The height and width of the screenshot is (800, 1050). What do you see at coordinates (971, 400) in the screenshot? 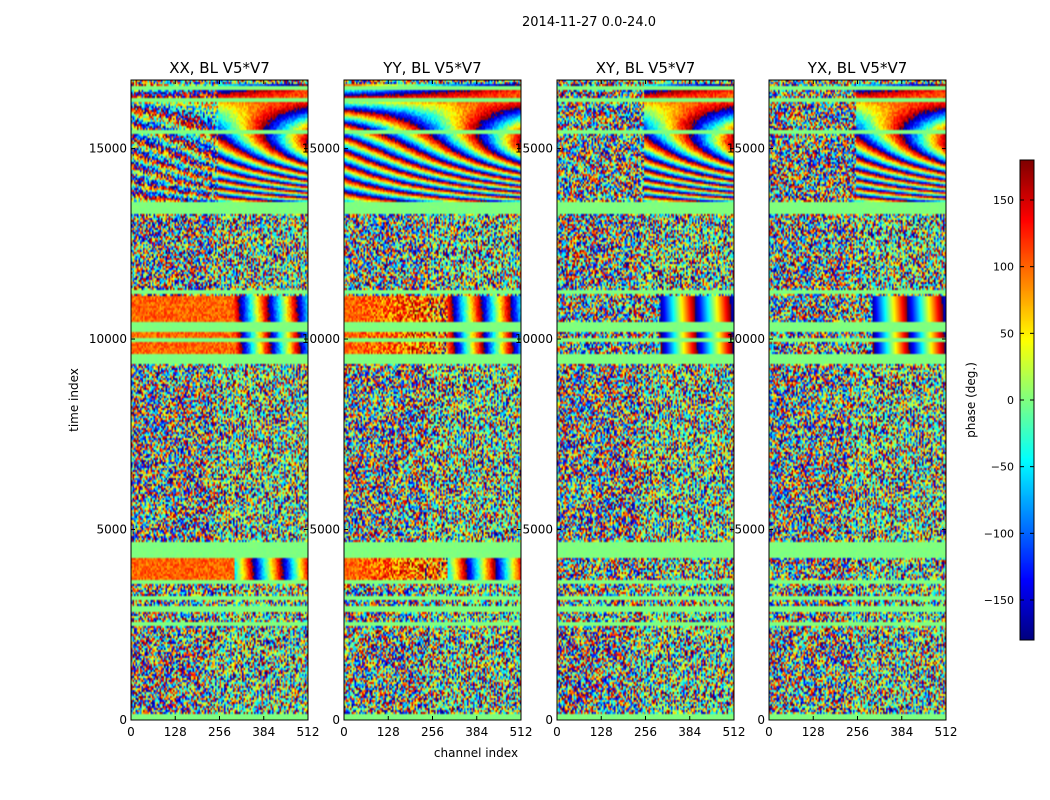
I see `colorbar-label: phase (deg.)` at bounding box center [971, 400].